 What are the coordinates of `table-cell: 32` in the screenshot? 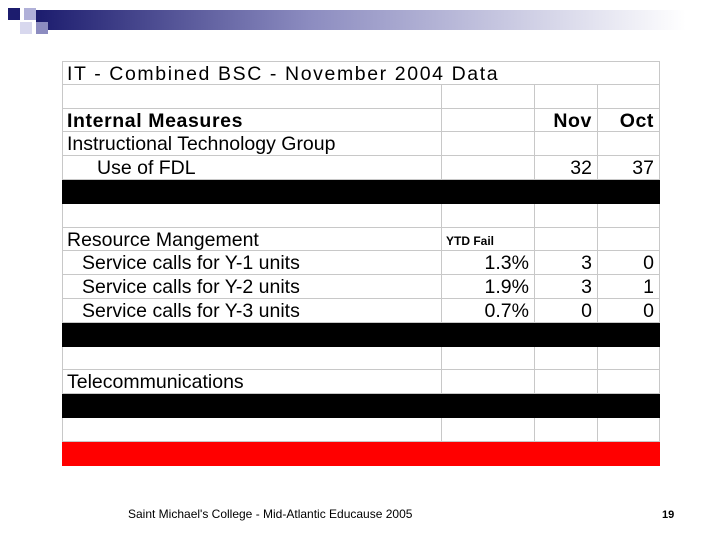 It's located at (566, 168).